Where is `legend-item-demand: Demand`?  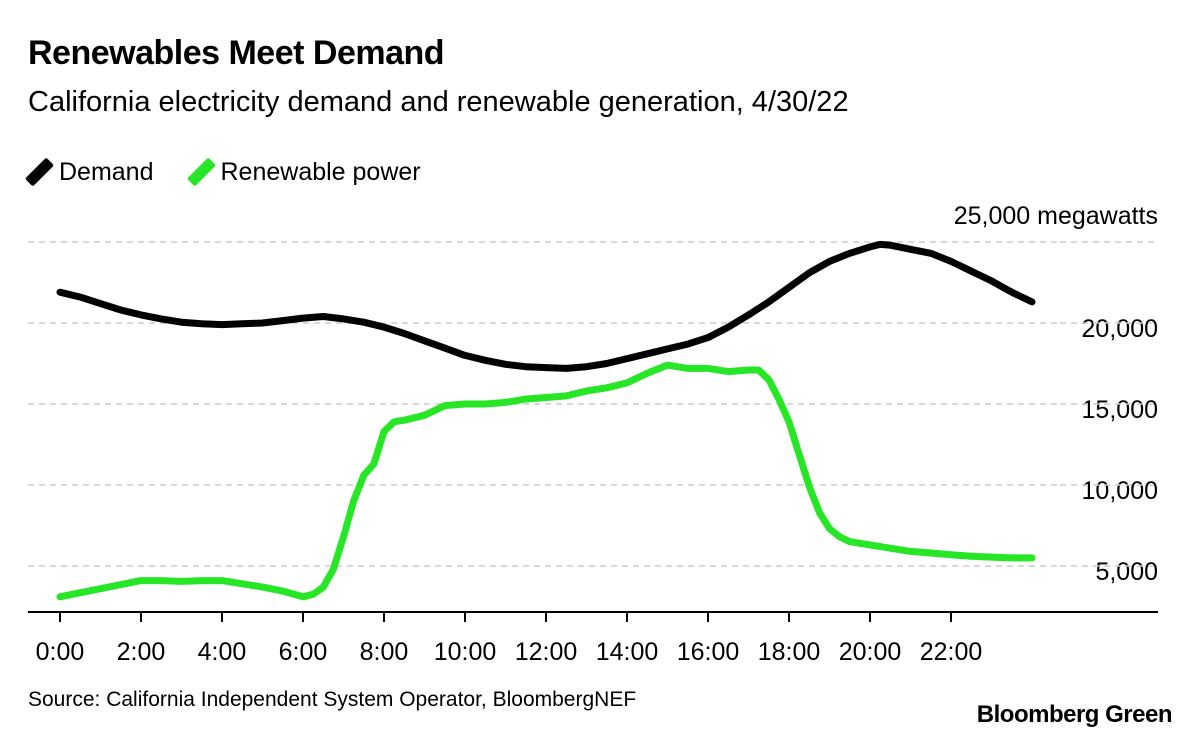
legend-item-demand: Demand is located at coordinates (89, 172).